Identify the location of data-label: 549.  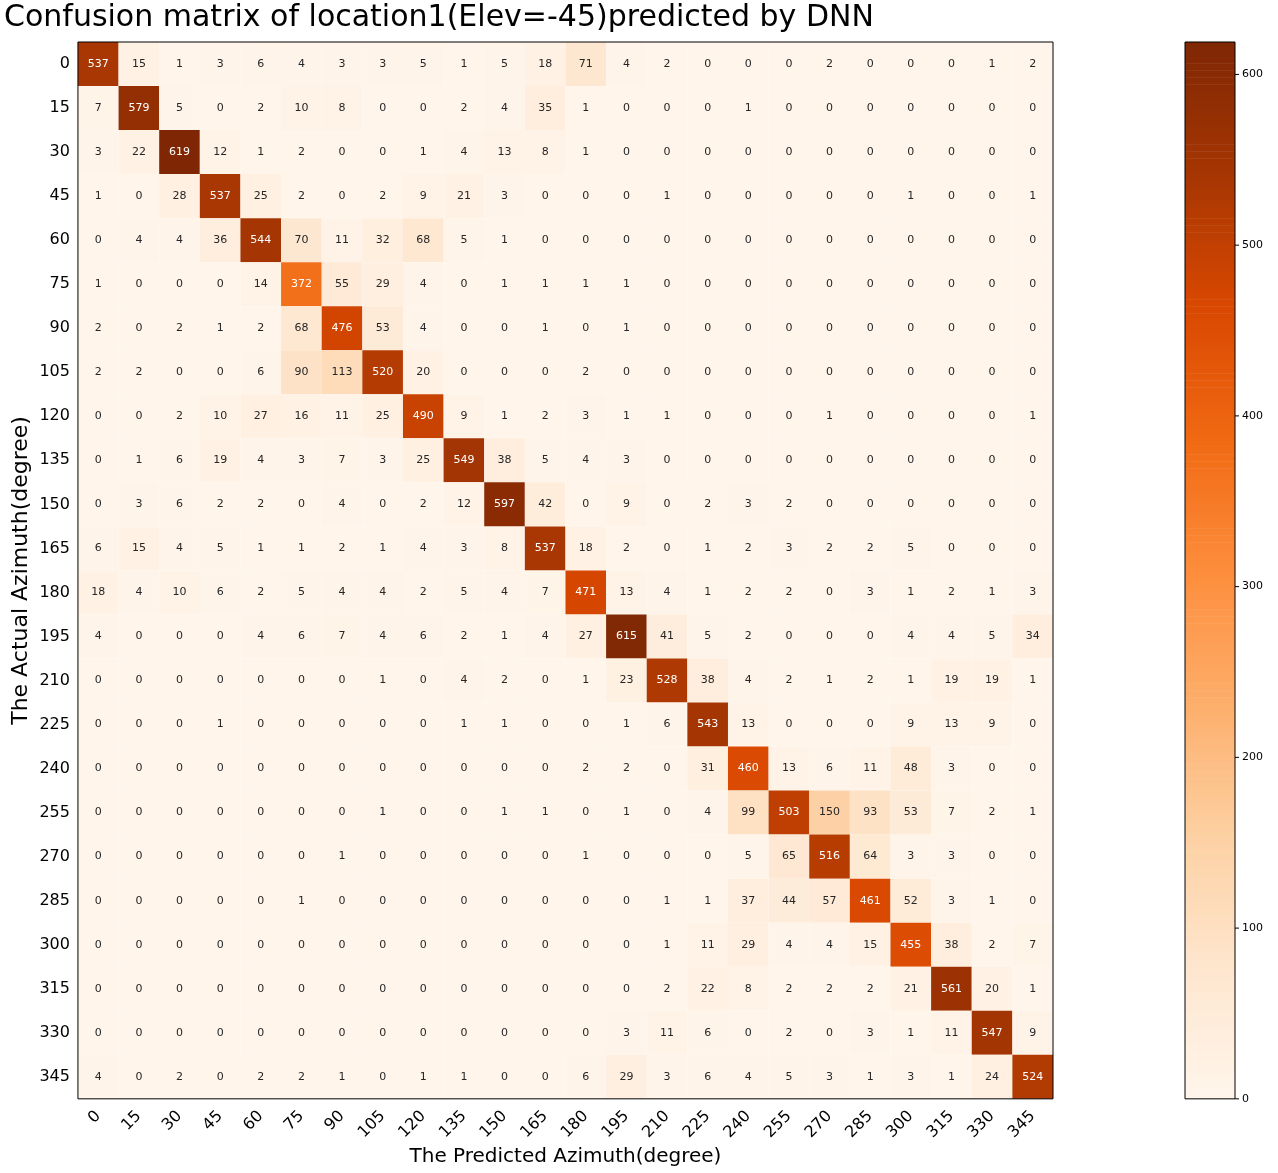
(464, 460).